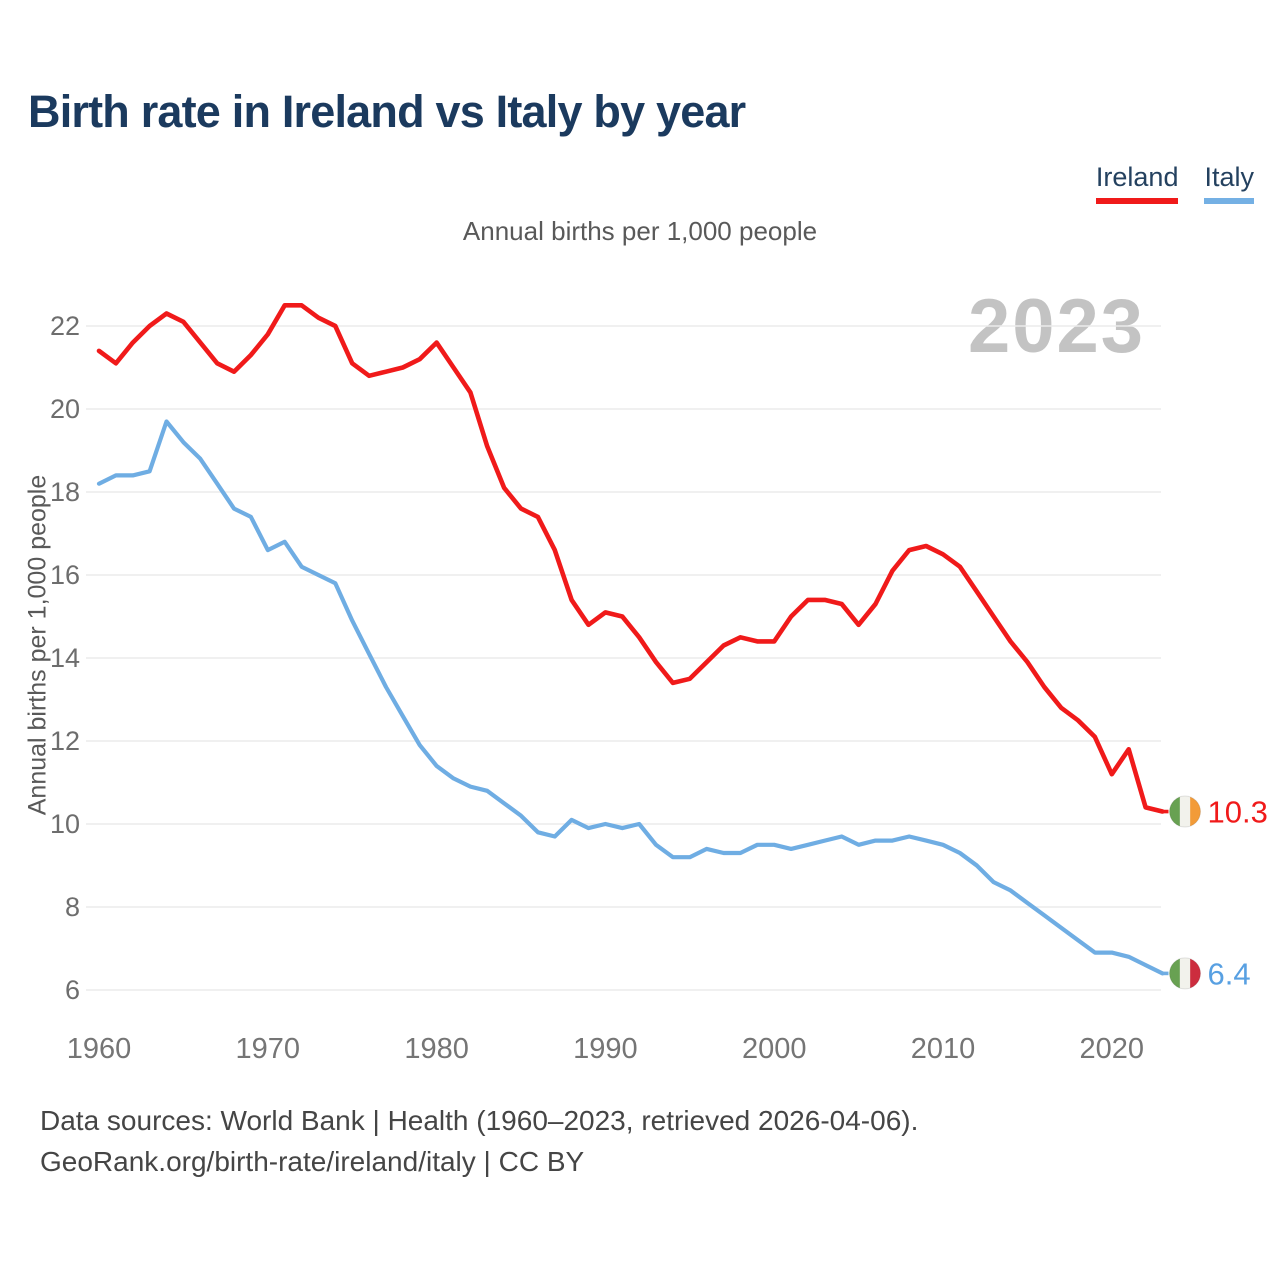  Describe the element at coordinates (99, 1049) in the screenshot. I see `x-tick-label: 1960` at that location.